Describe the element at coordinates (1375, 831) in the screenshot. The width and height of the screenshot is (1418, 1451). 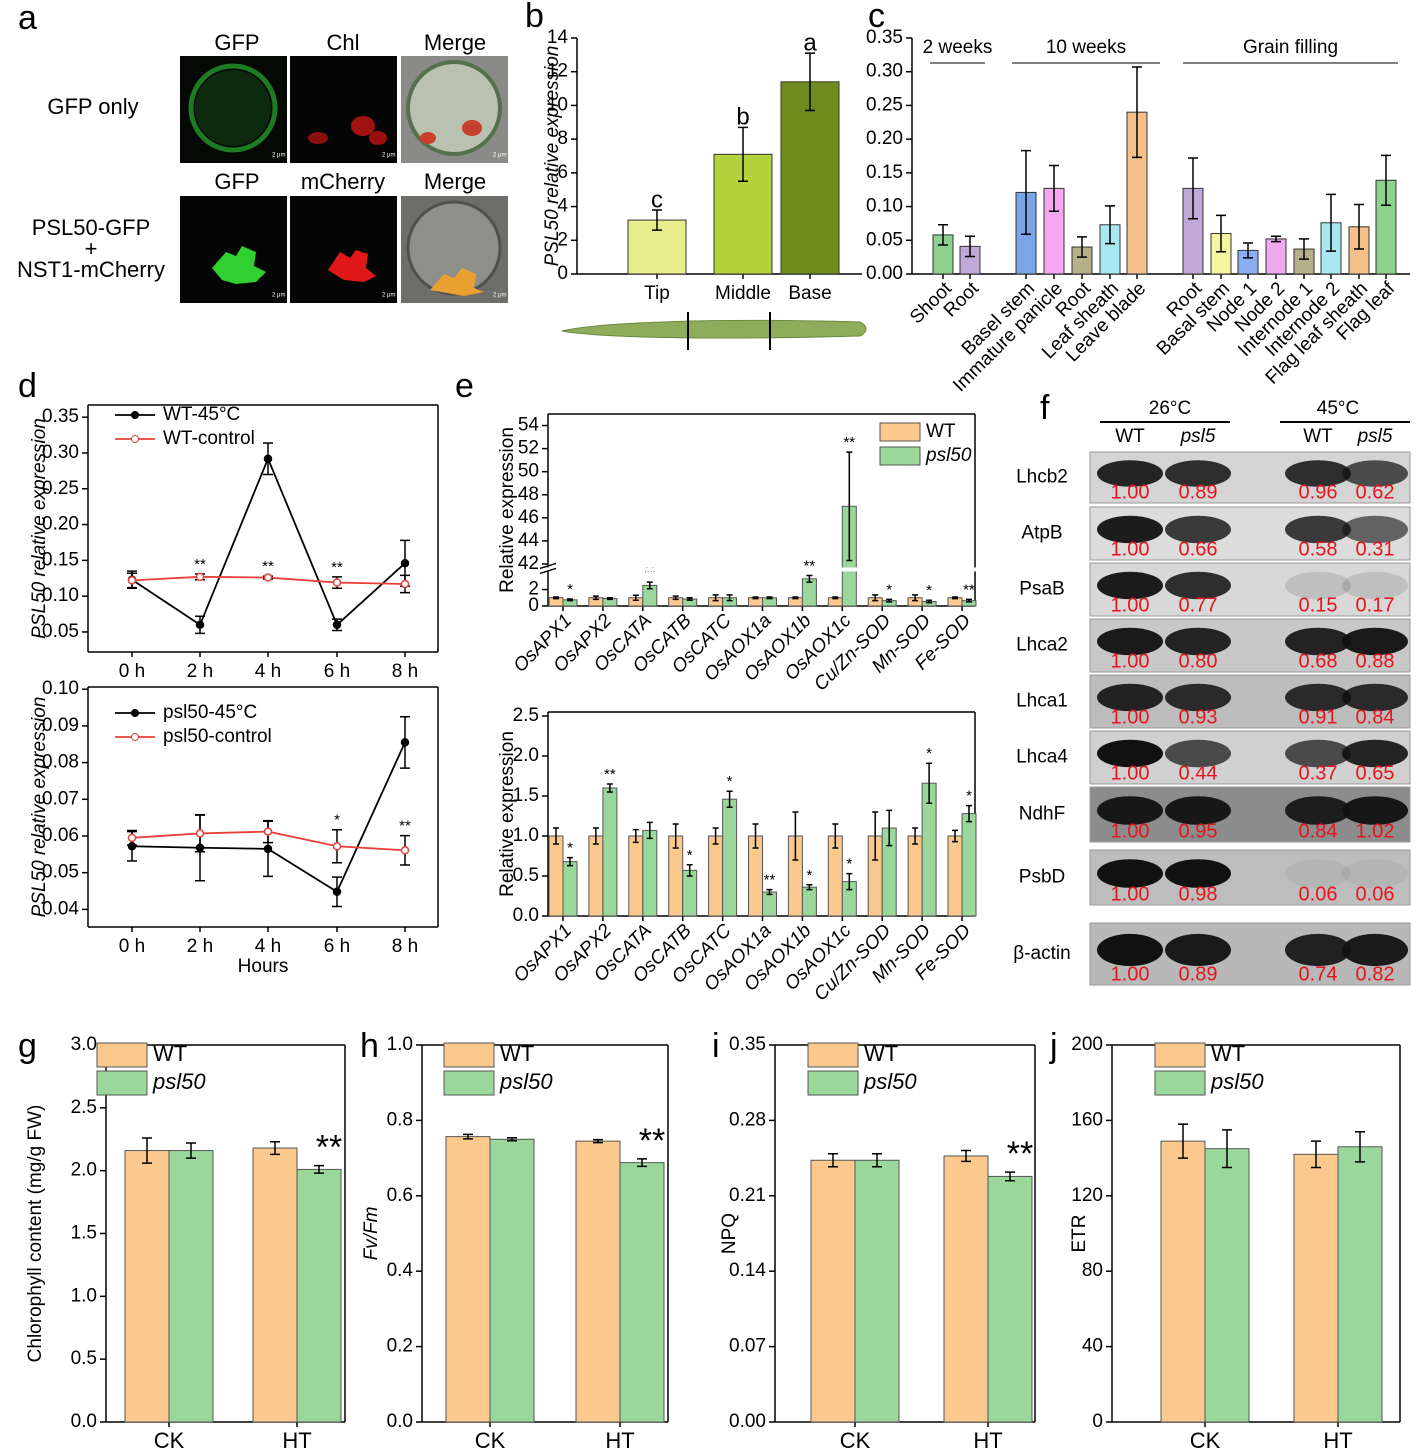
I see `band-intensity: 1.02` at that location.